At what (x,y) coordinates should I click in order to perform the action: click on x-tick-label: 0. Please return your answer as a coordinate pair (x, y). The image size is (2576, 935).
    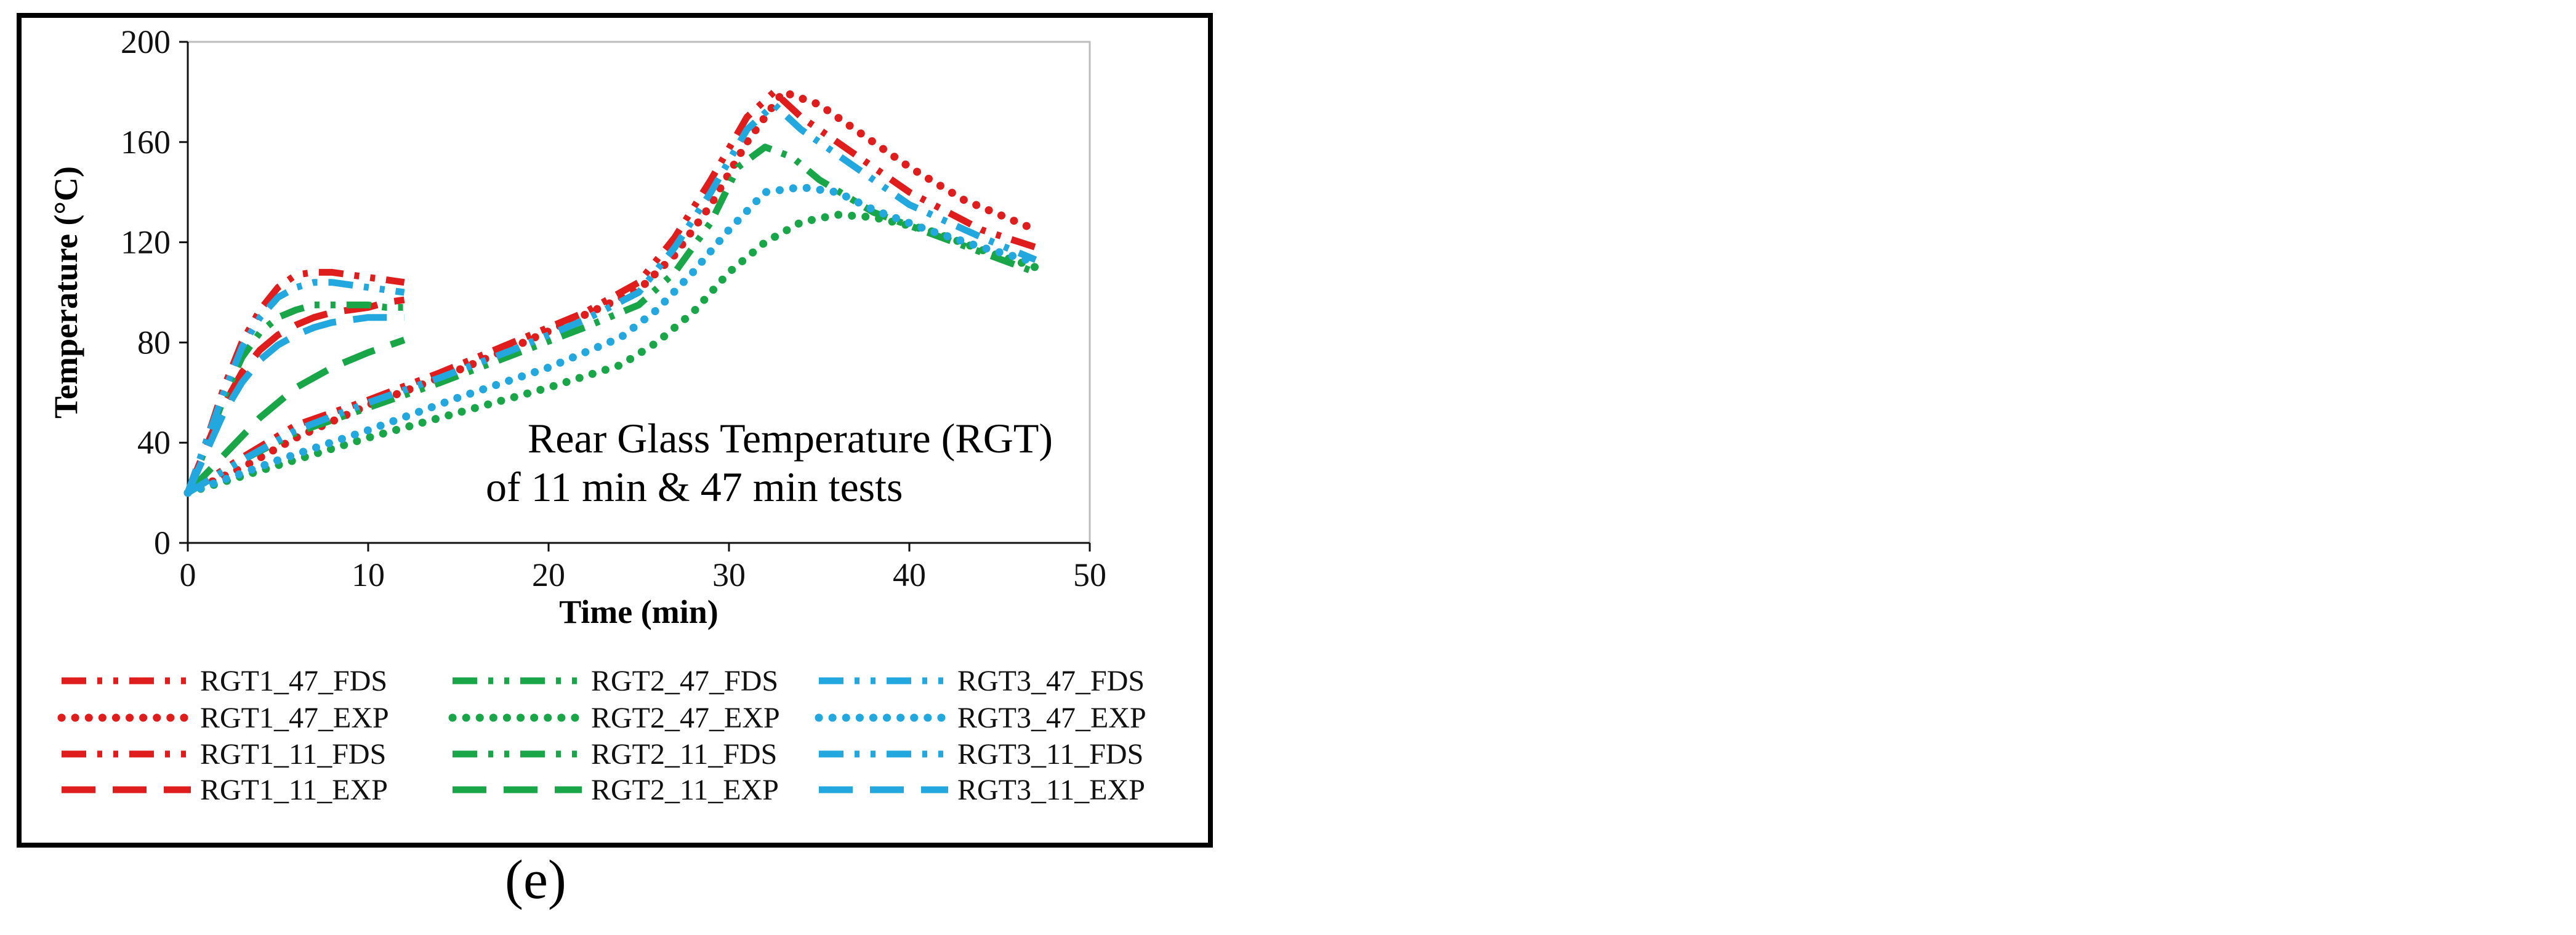
    Looking at the image, I should click on (188, 574).